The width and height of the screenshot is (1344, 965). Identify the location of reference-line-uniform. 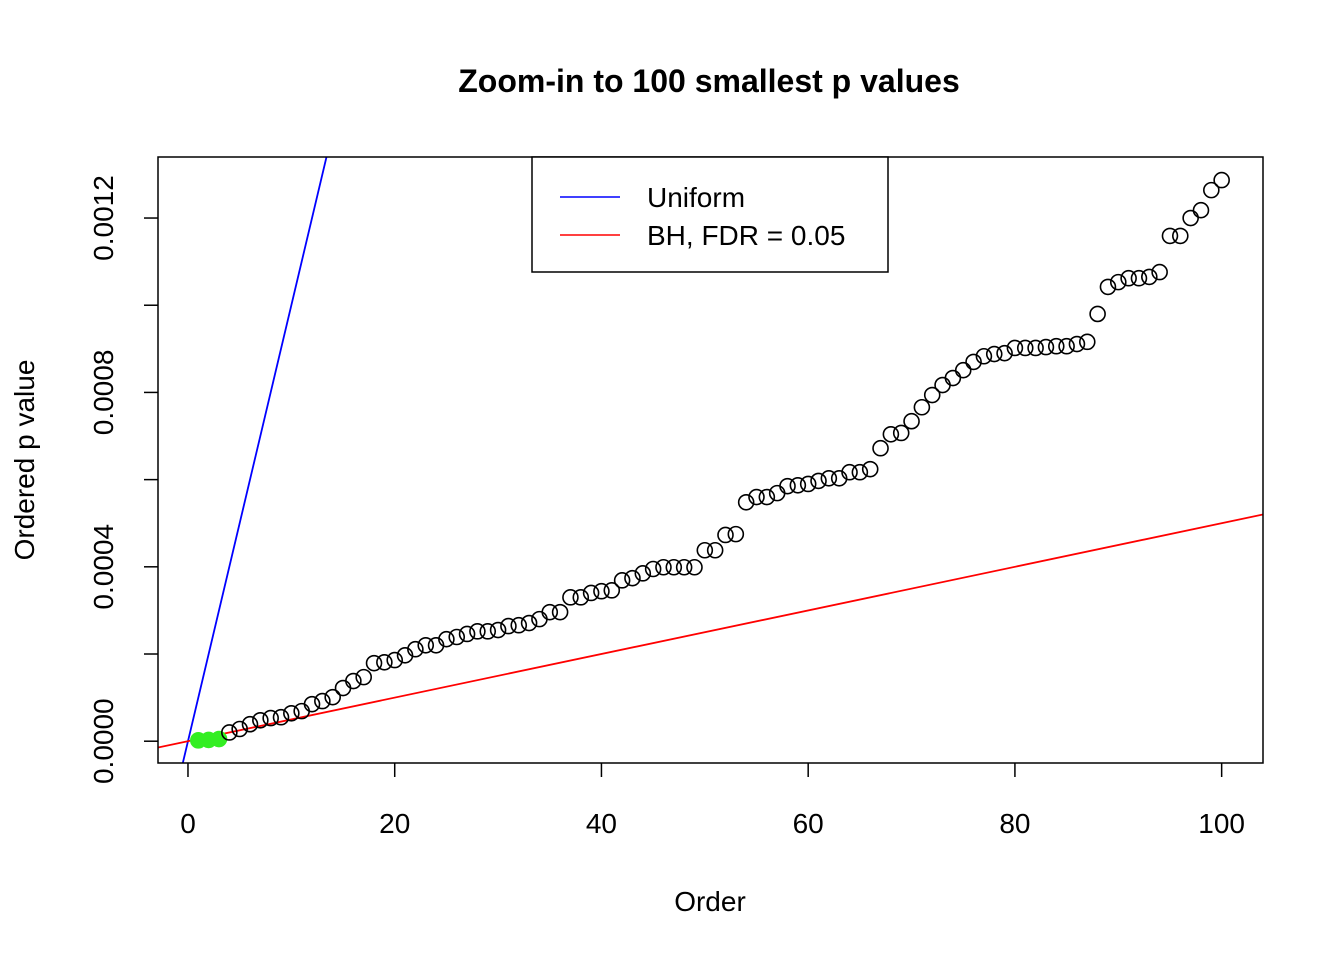
(254, 460).